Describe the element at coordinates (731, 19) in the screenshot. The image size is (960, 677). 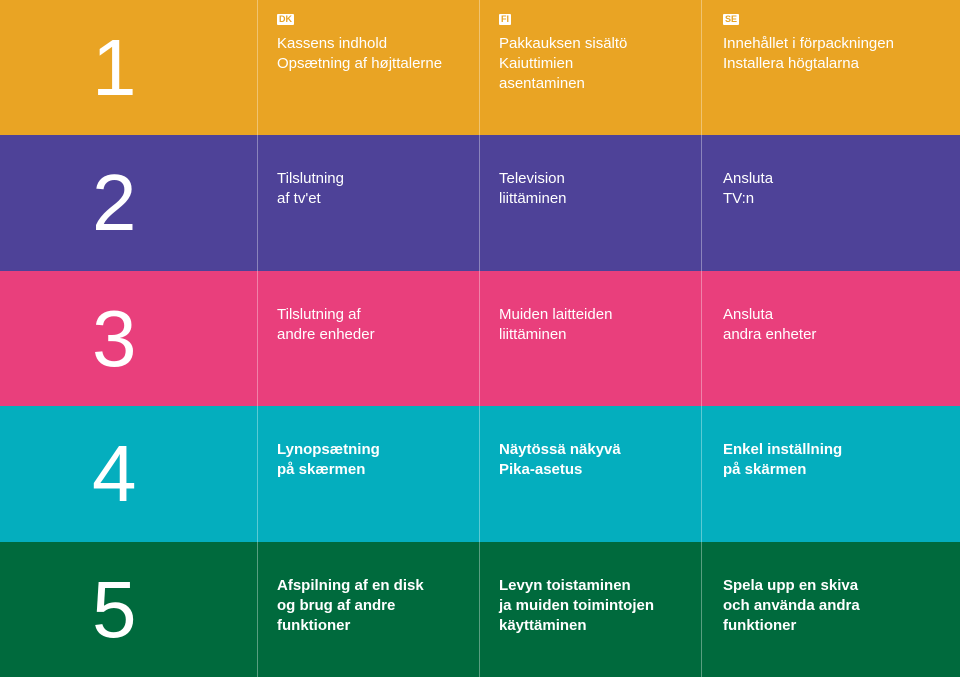
I see `language-tag-se: SE` at that location.